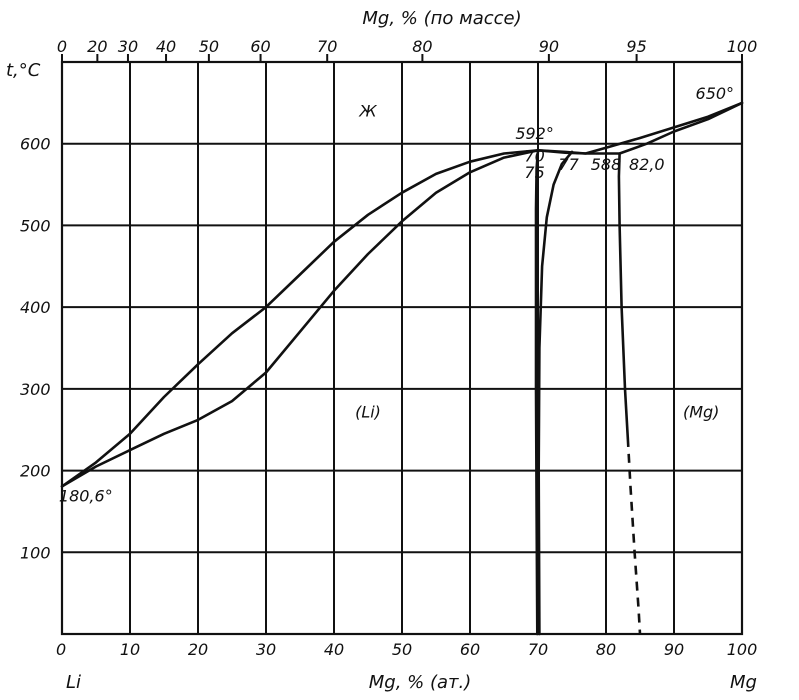 Image resolution: width=799 pixels, height=700 pixels. Describe the element at coordinates (35, 307) in the screenshot. I see `y-tick-label: 400` at that location.